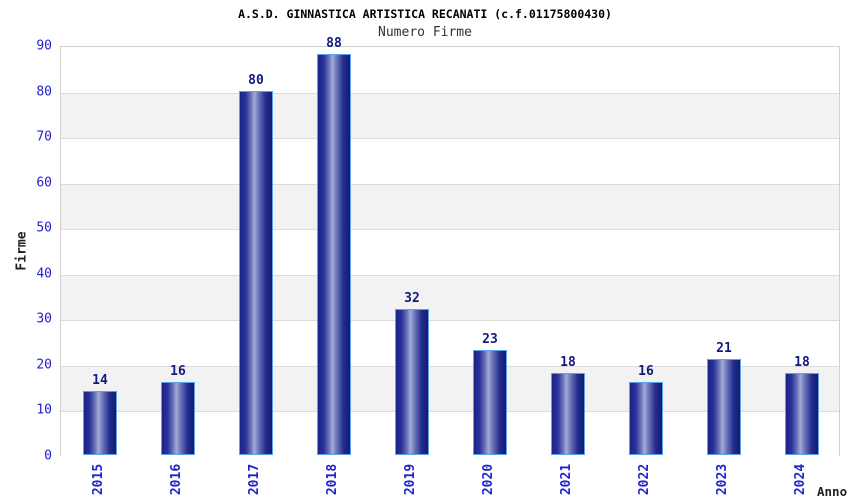 The image size is (850, 500). What do you see at coordinates (490, 340) in the screenshot?
I see `bar-value-label: 23` at bounding box center [490, 340].